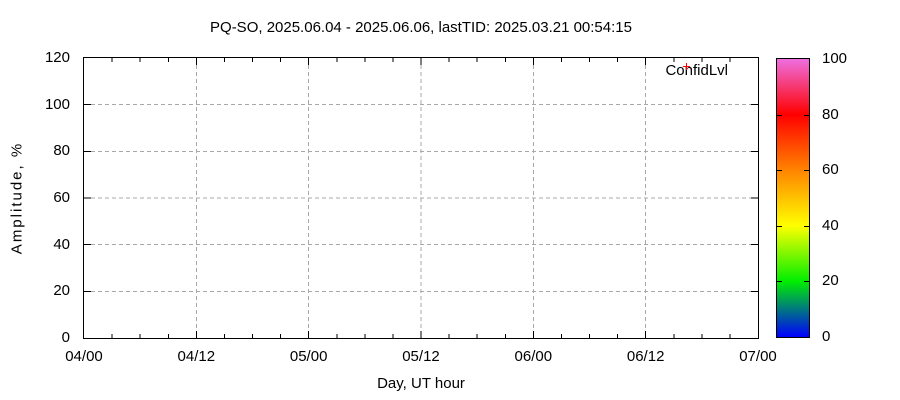  I want to click on colorbar-tick-label: 40, so click(830, 225).